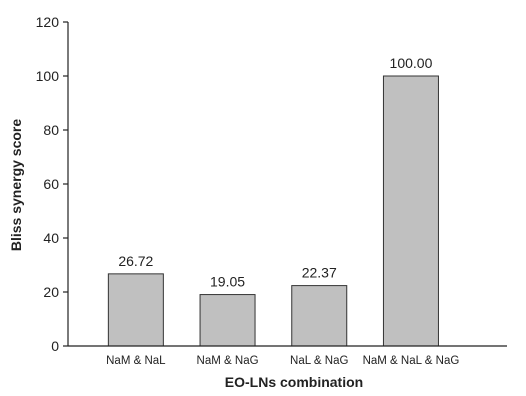 Image resolution: width=526 pixels, height=396 pixels. I want to click on y-tick-label: 100, so click(48, 76).